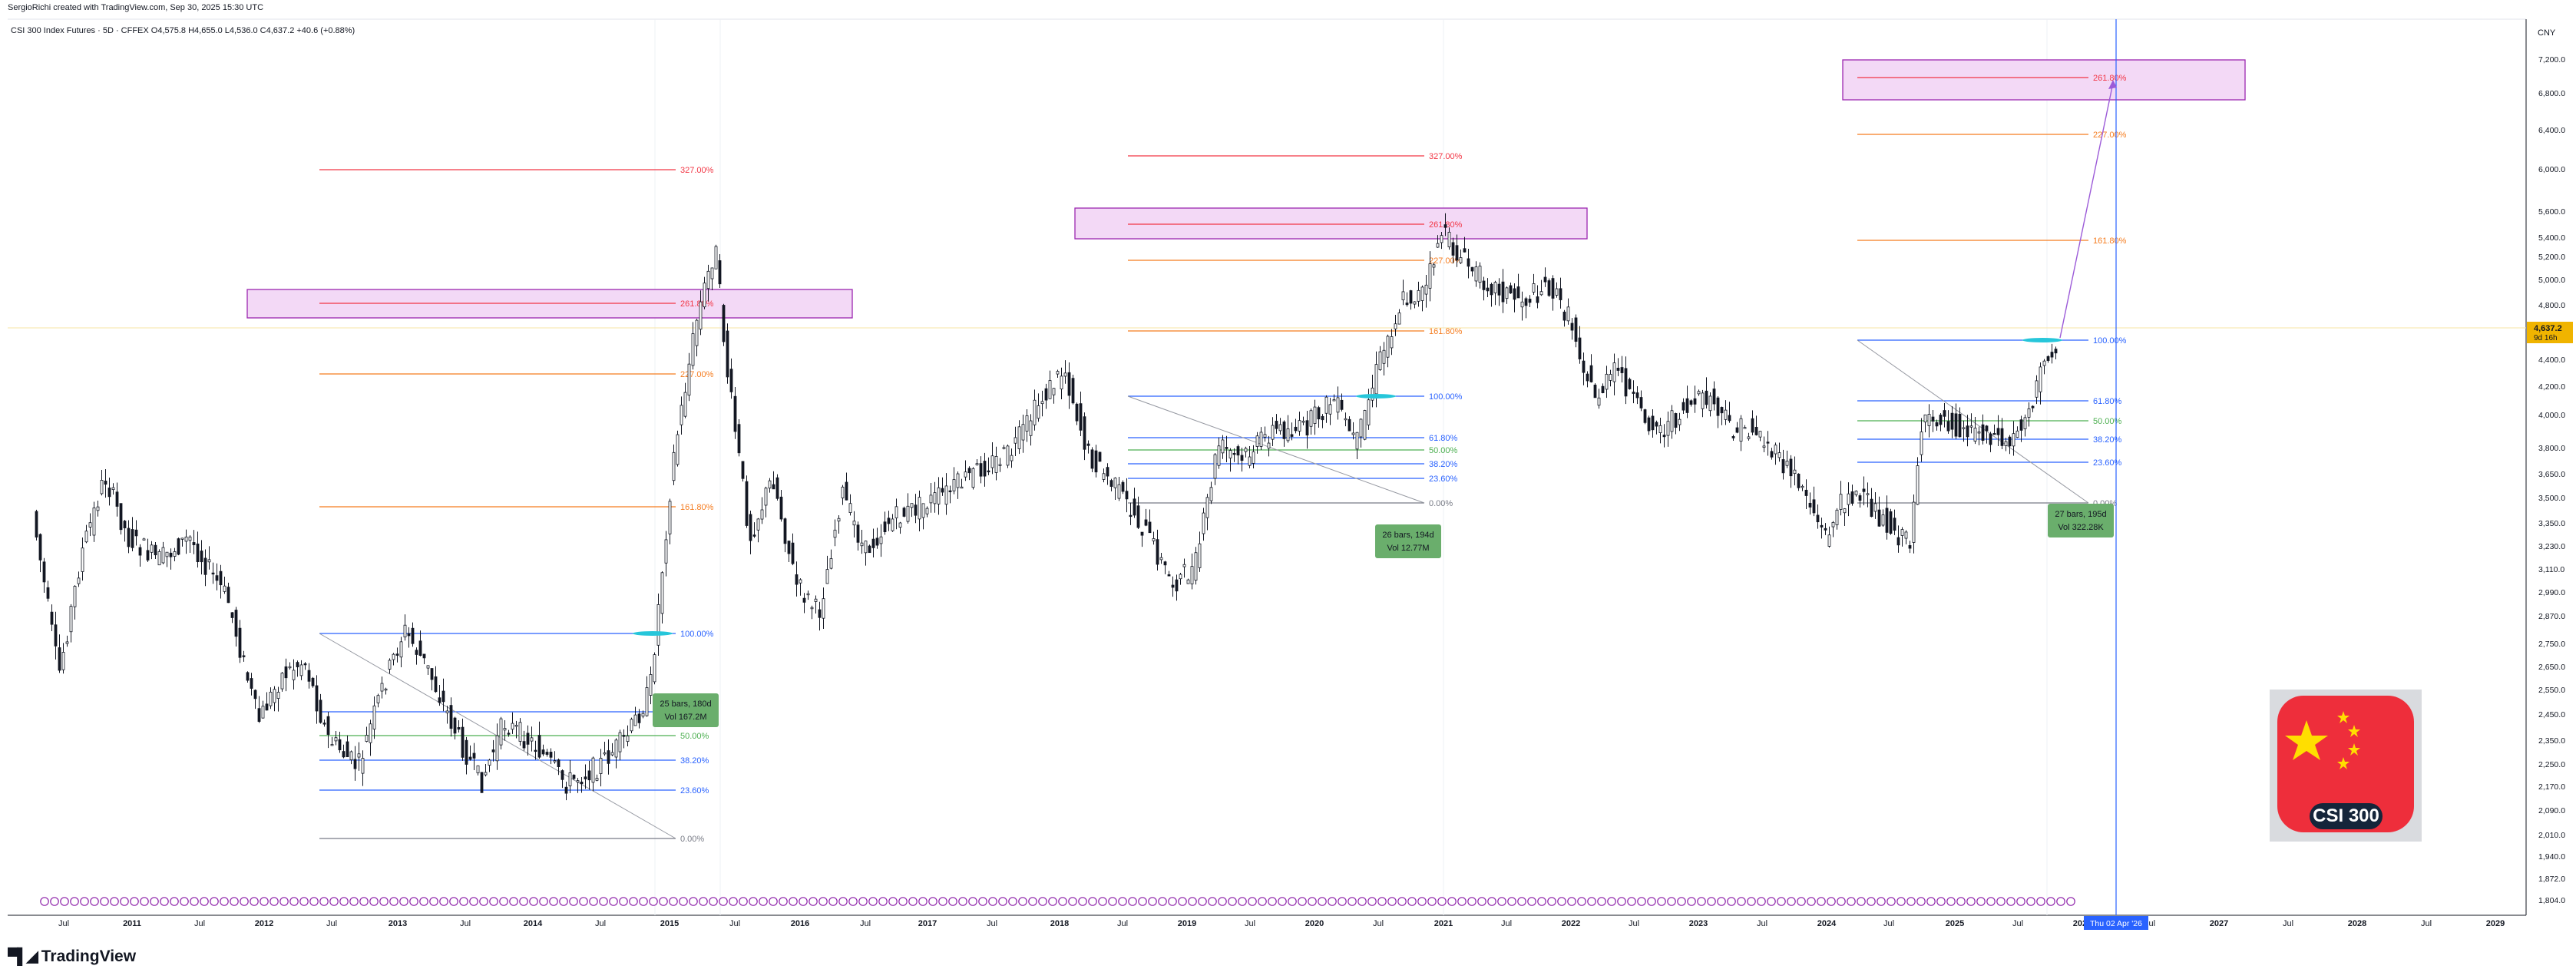 The width and height of the screenshot is (2576, 979). Describe the element at coordinates (2110, 135) in the screenshot. I see `fib-level-label: 227.00%` at that location.